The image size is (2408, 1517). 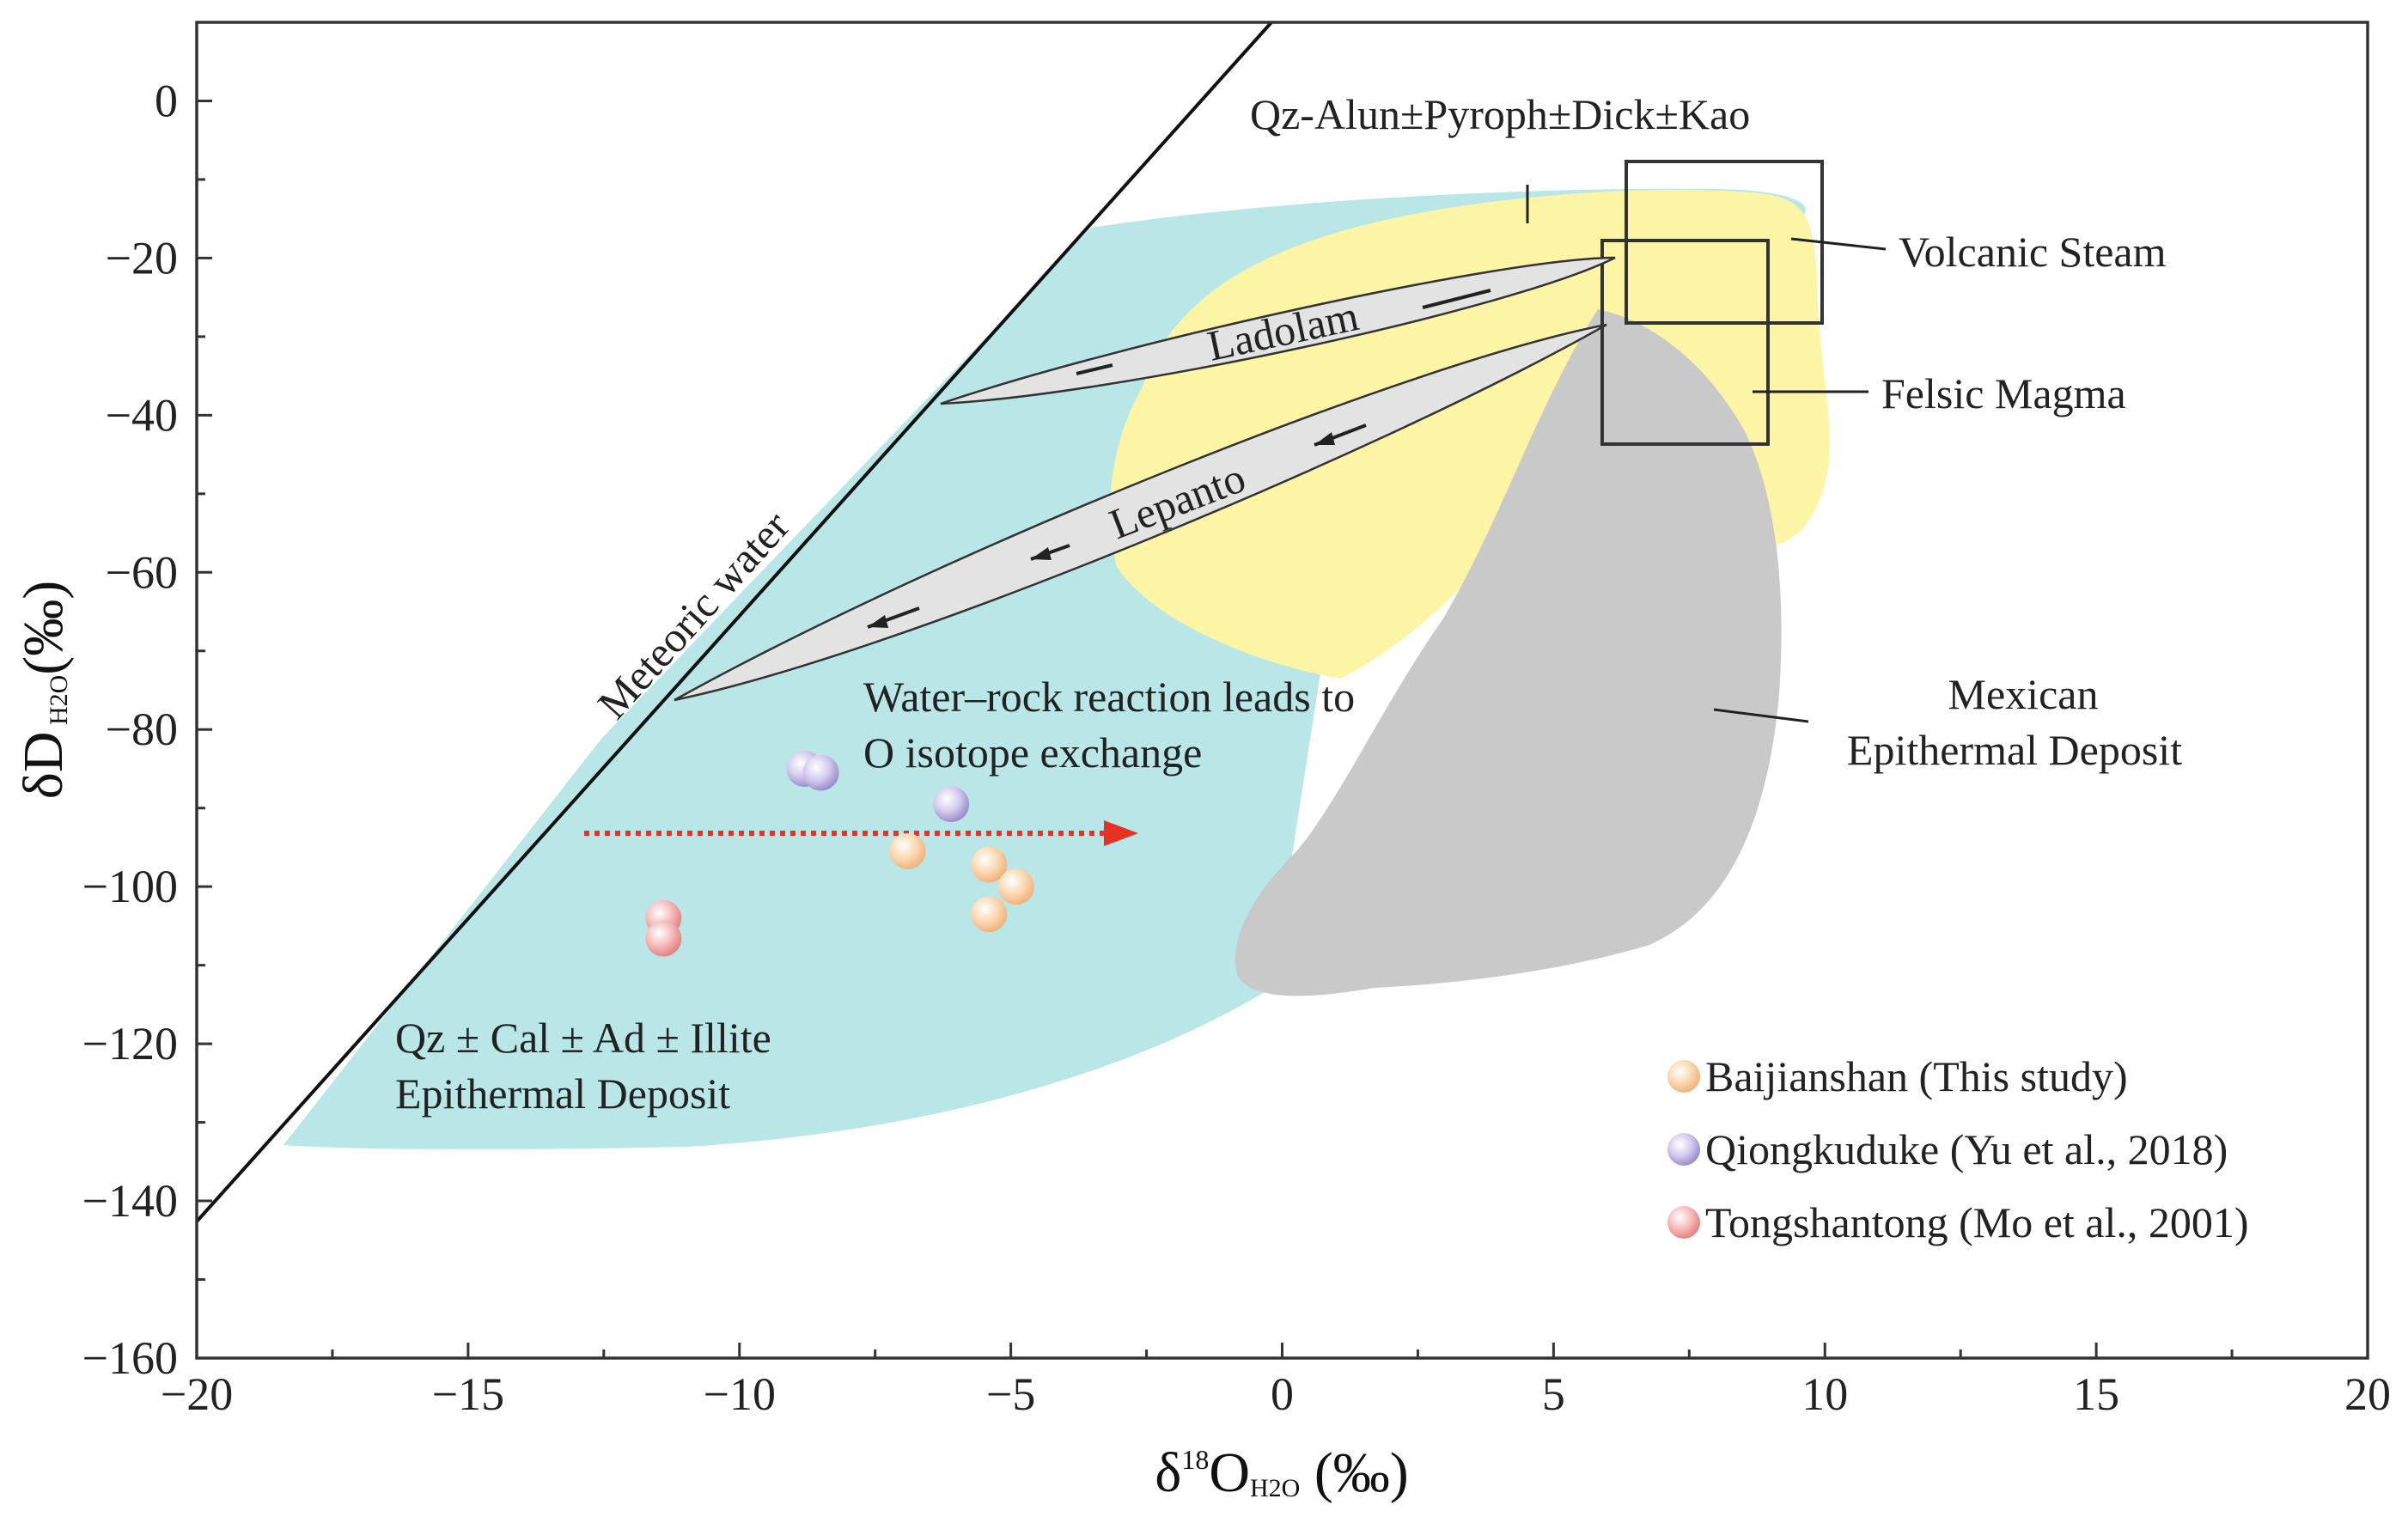 I want to click on qz-cal-label-2: Epithermal Deposit, so click(x=562, y=1093).